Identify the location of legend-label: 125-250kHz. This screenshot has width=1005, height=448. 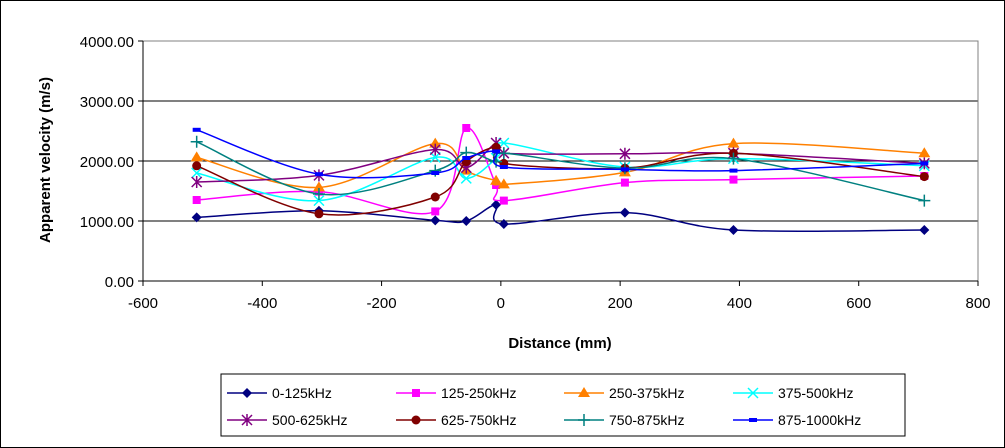
(479, 393).